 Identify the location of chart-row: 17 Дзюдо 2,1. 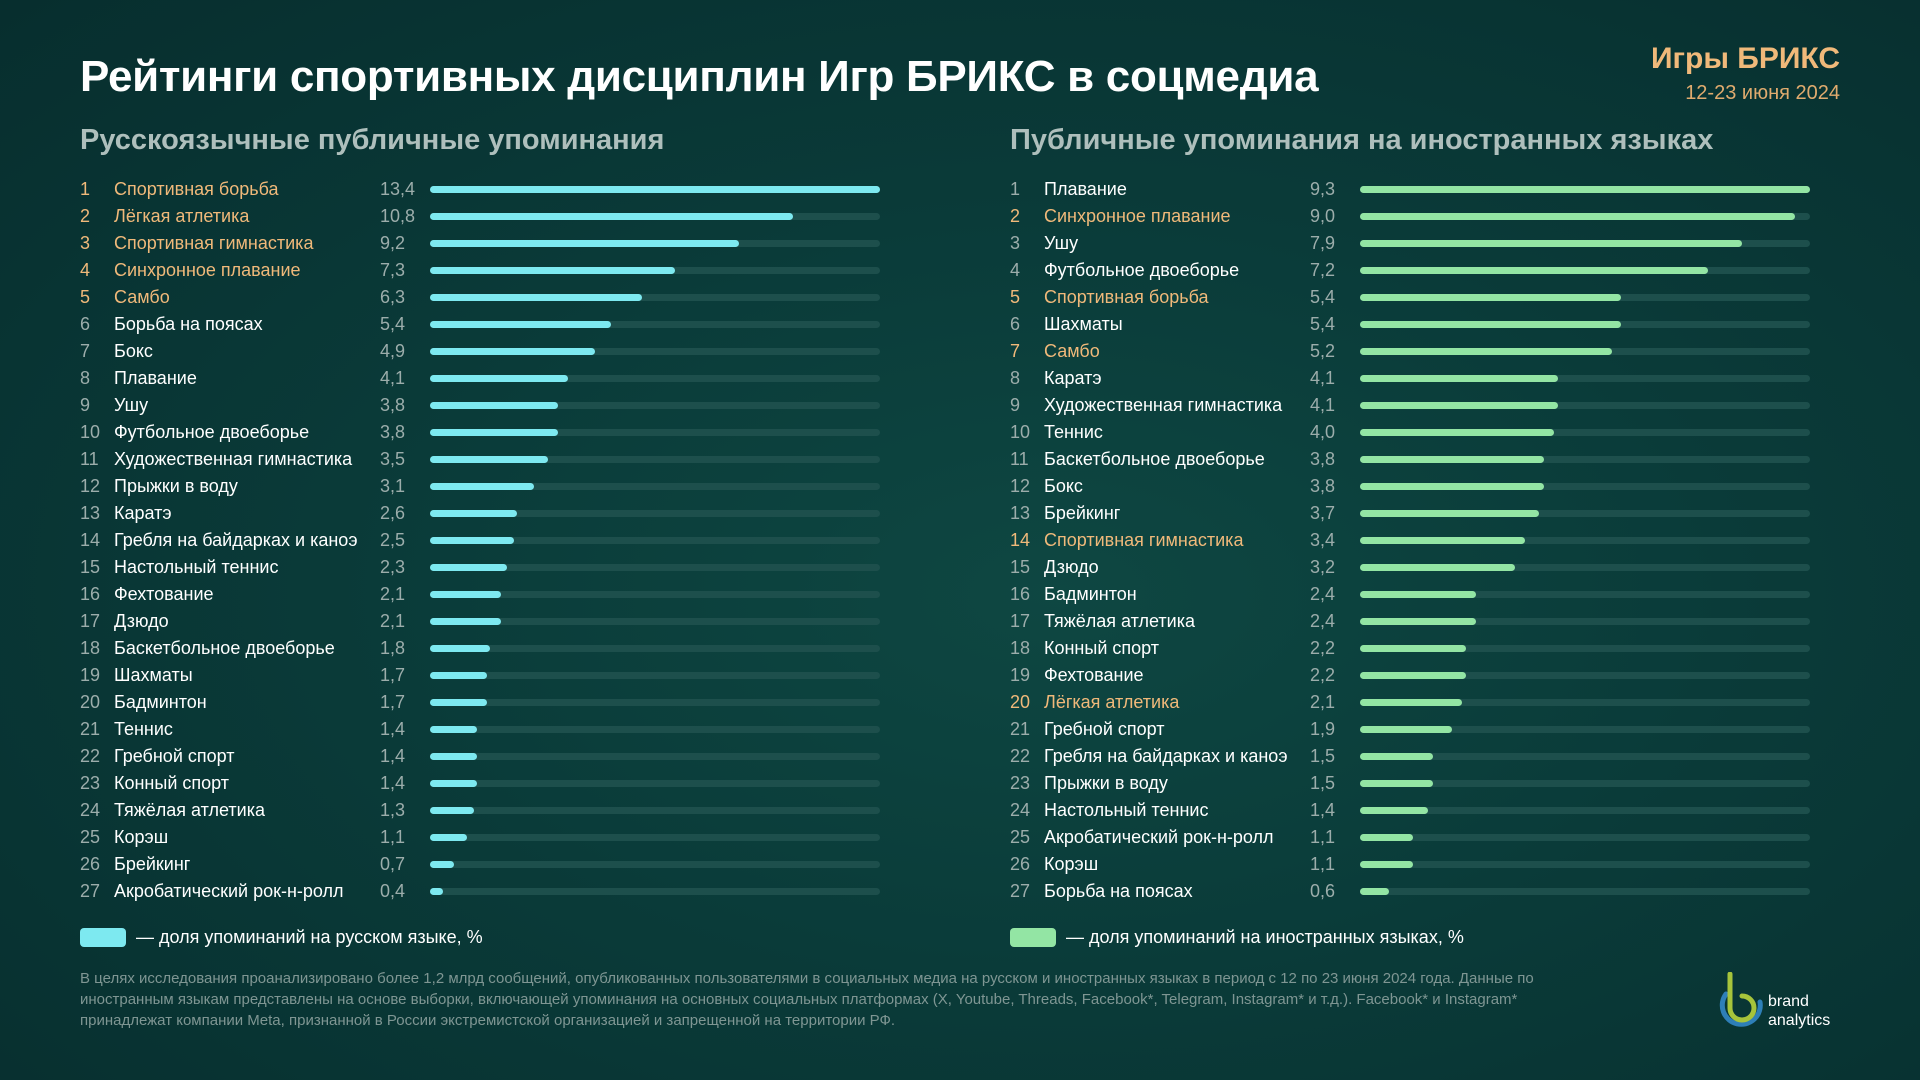
(490, 621).